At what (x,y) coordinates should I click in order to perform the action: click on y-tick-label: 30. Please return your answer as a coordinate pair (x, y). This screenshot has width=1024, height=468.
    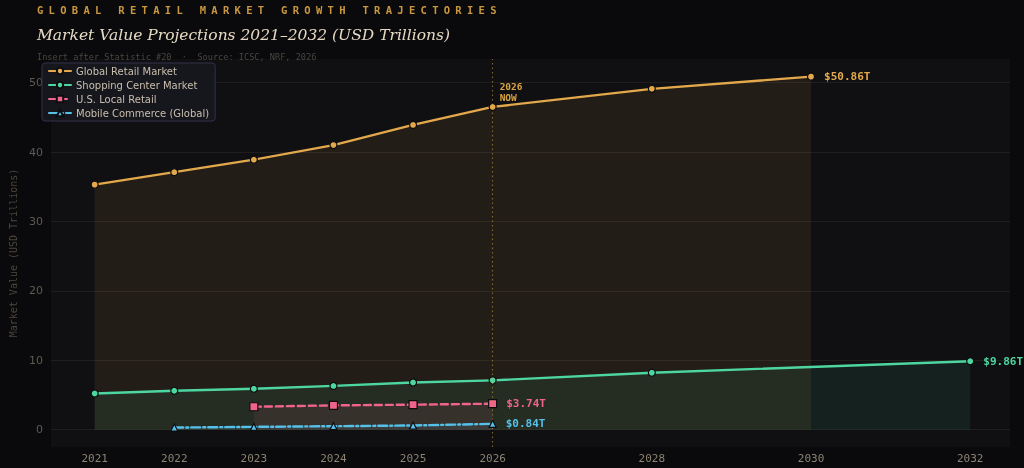
    Looking at the image, I should click on (35, 221).